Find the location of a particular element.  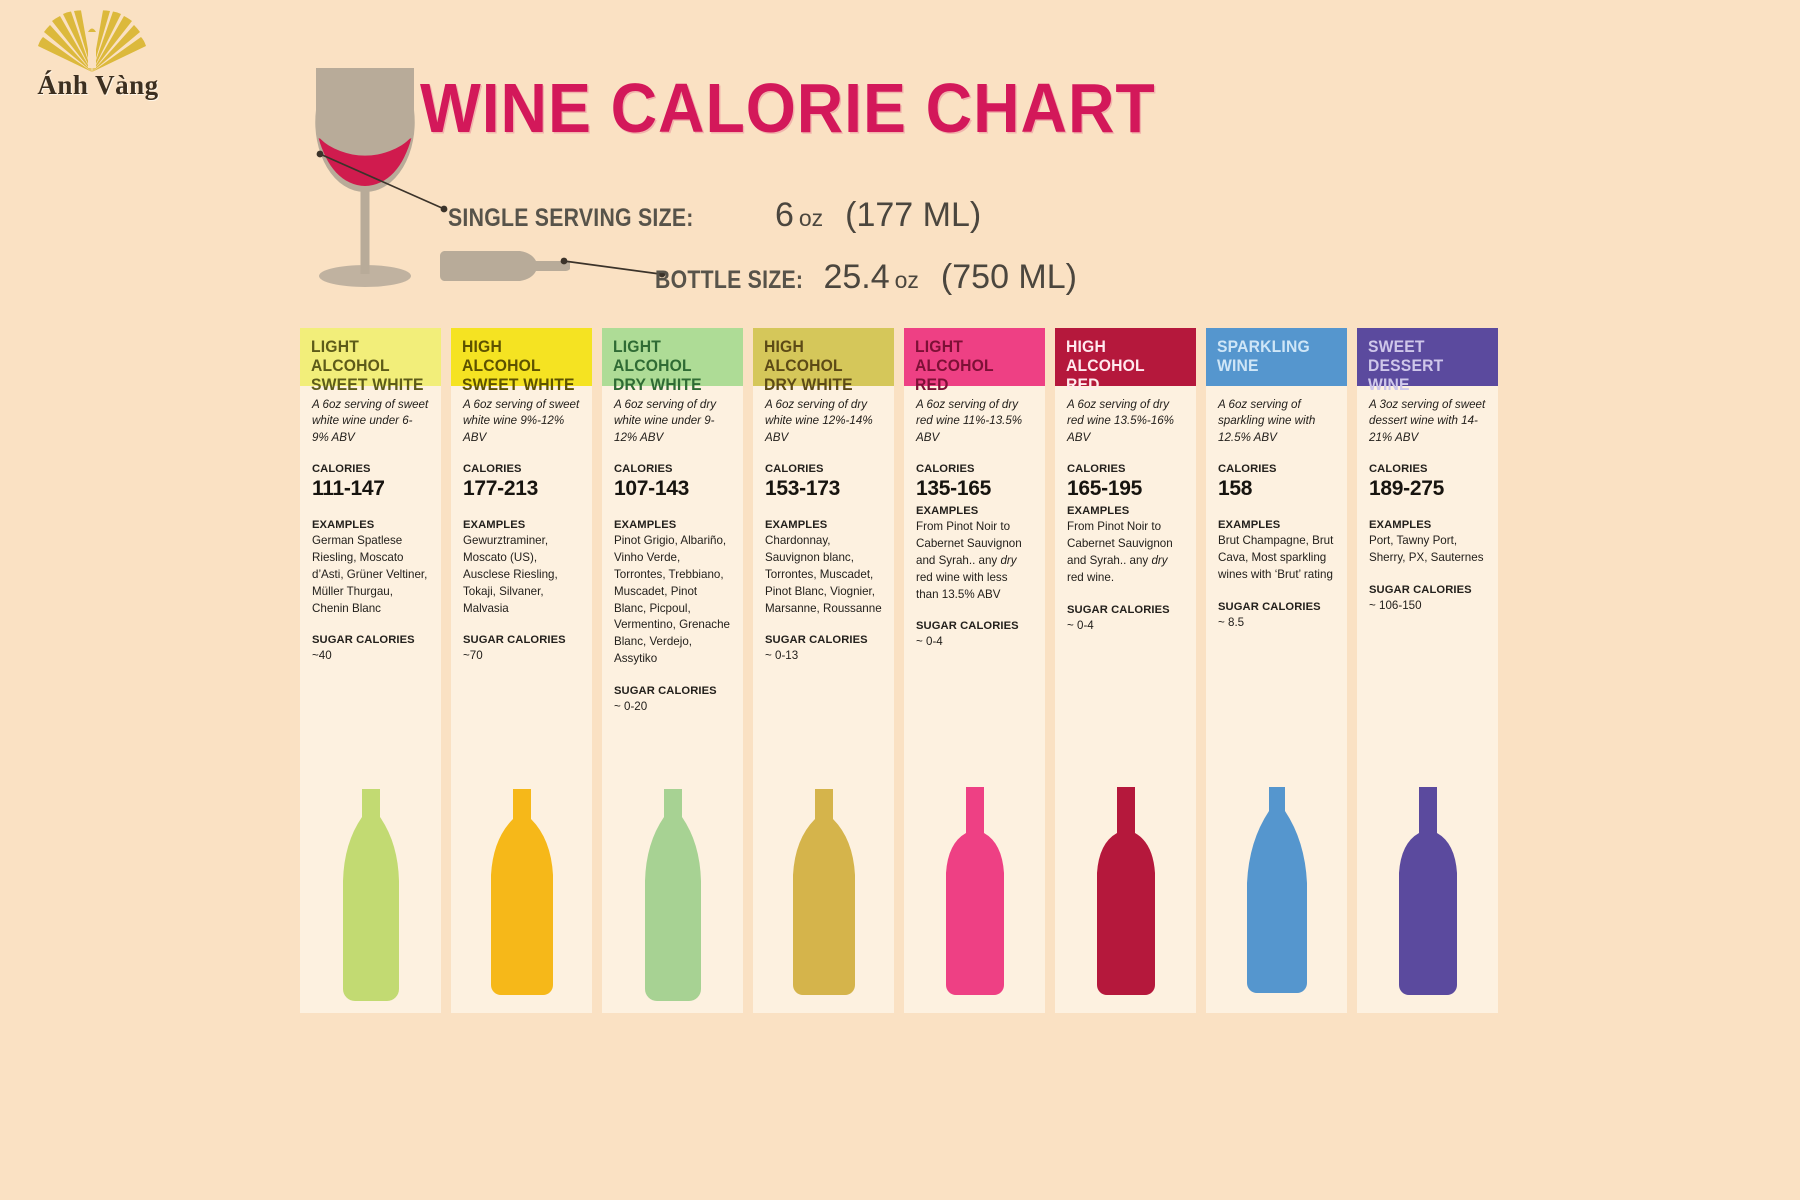

category-header: HIGH ALCOHOL DRY WHITE is located at coordinates (823, 361).